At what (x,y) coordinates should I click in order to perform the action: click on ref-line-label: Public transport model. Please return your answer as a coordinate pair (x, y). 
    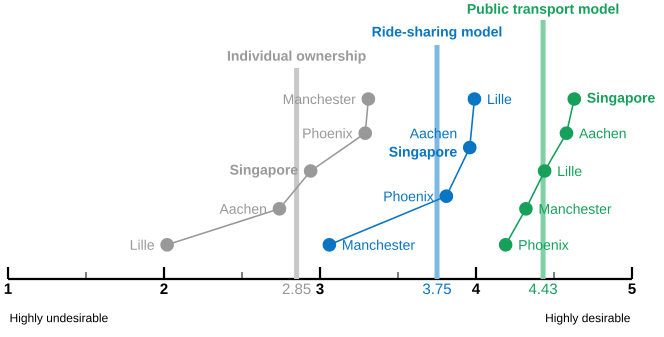
    Looking at the image, I should click on (543, 10).